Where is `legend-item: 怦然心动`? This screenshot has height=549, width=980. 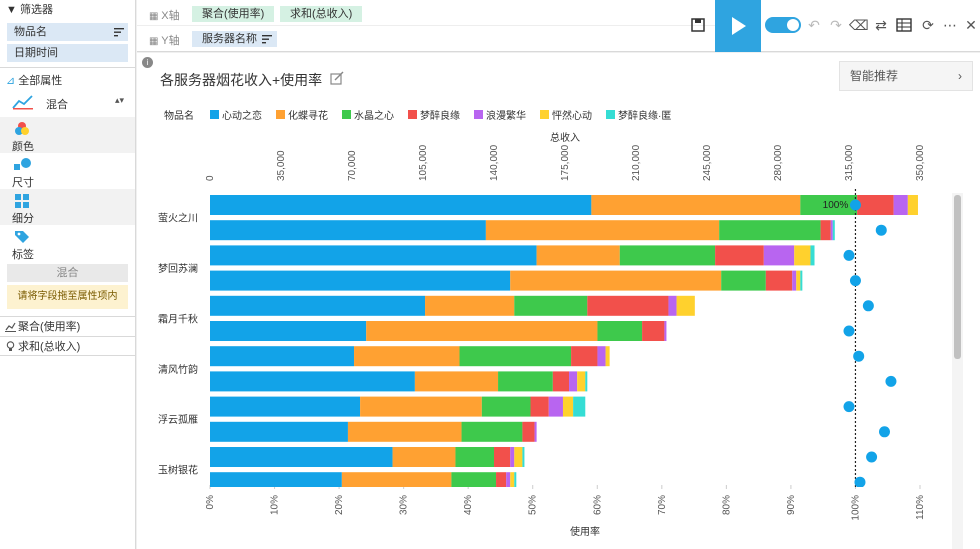 legend-item: 怦然心动 is located at coordinates (566, 114).